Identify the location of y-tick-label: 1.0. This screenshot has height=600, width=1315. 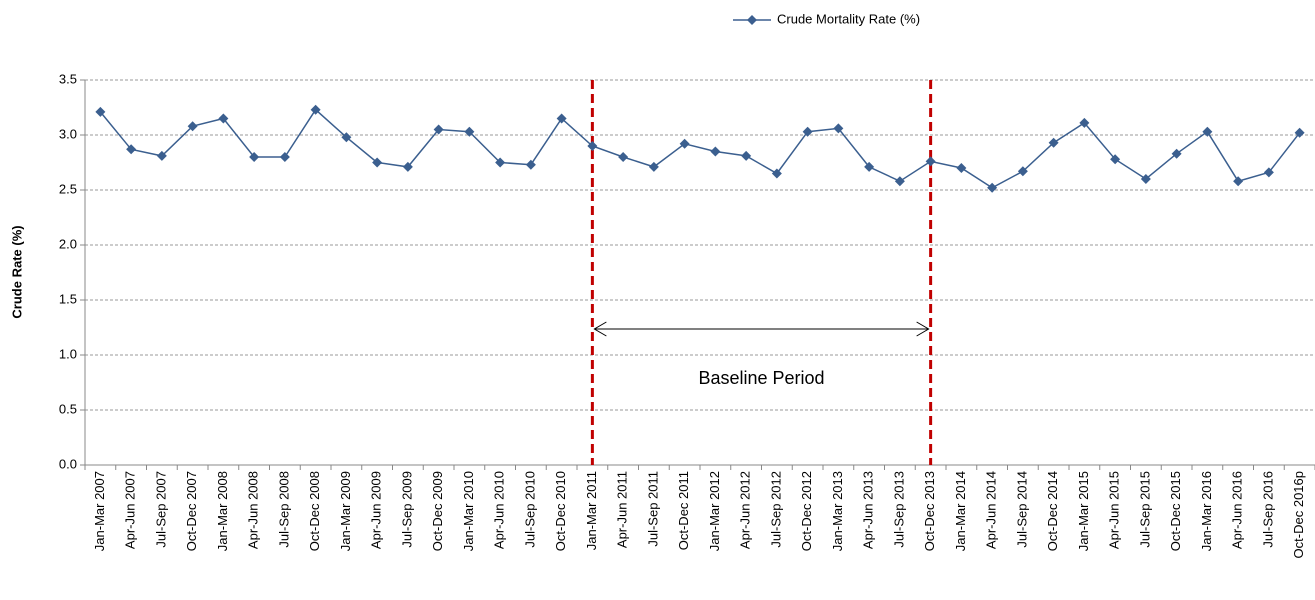
(68, 353).